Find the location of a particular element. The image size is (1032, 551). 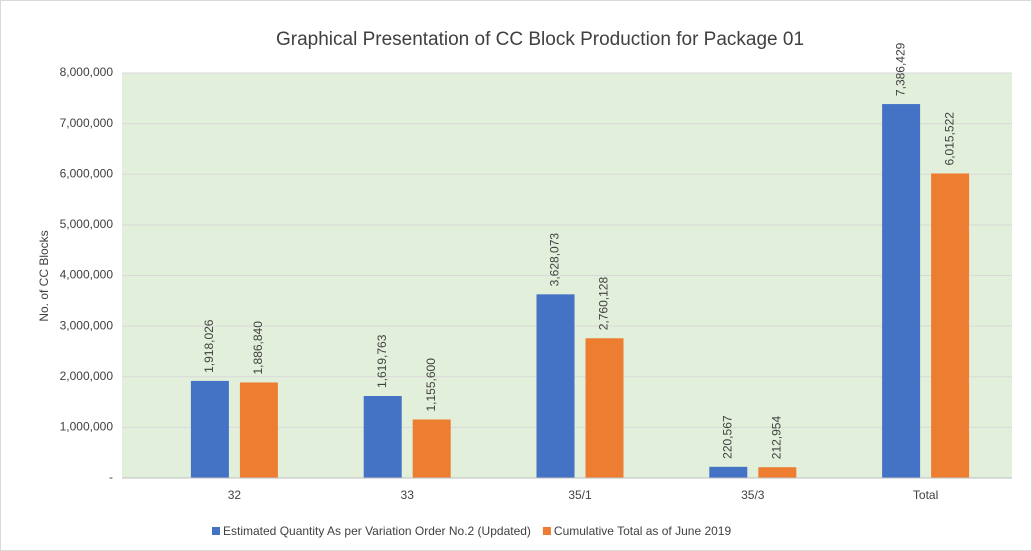

data-label: 212,954 is located at coordinates (776, 438).